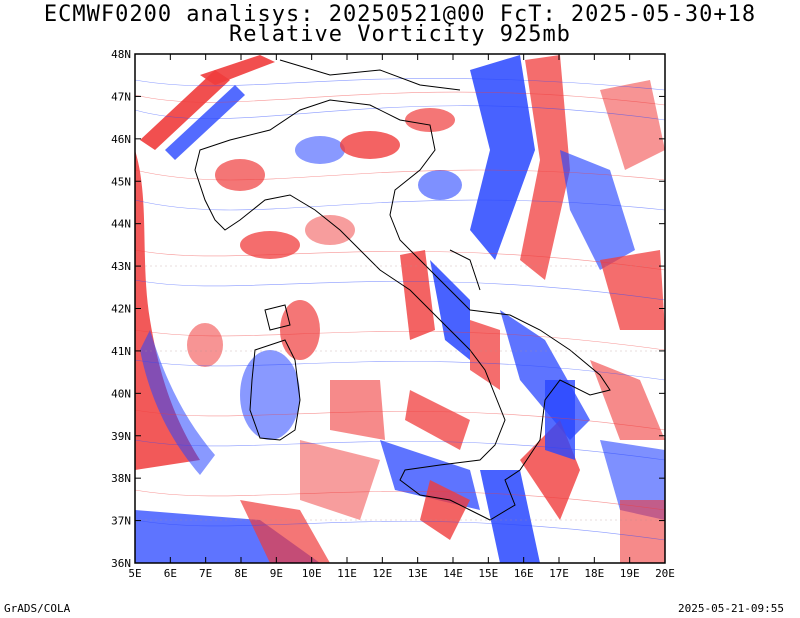 Image resolution: width=800 pixels, height=618 pixels. What do you see at coordinates (312, 573) in the screenshot?
I see `x-tick-label: 10E` at bounding box center [312, 573].